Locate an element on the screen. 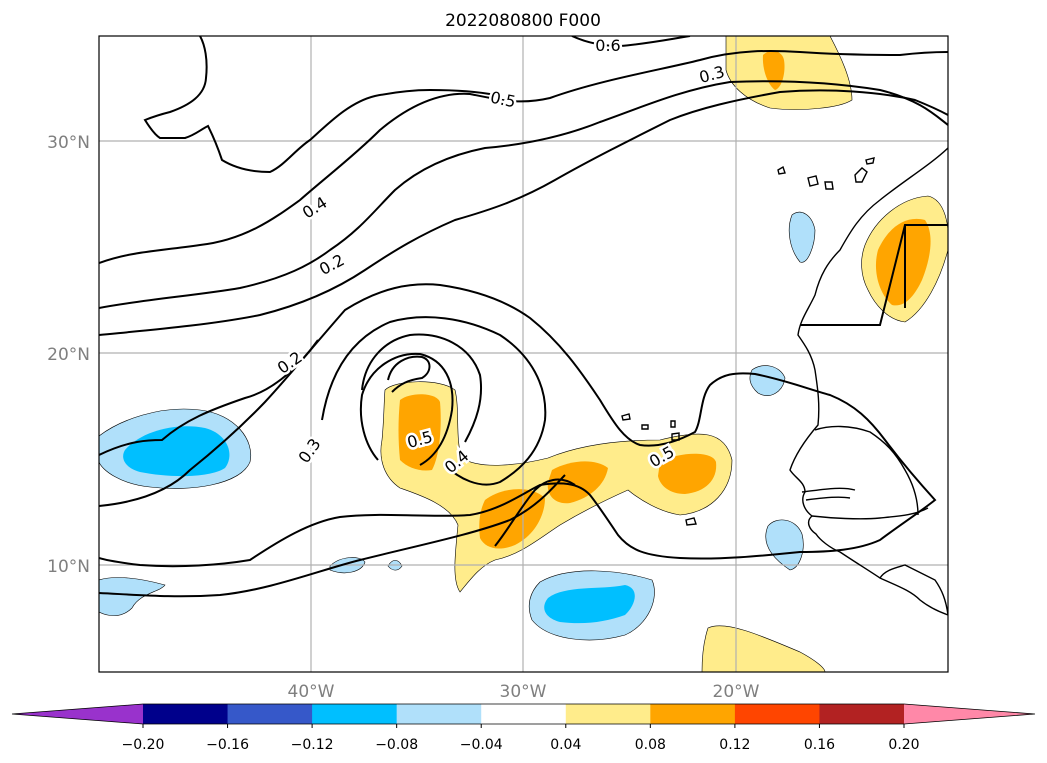 The height and width of the screenshot is (763, 1047). longitude-labels: 40°W 30°W 20°W is located at coordinates (524, 692).